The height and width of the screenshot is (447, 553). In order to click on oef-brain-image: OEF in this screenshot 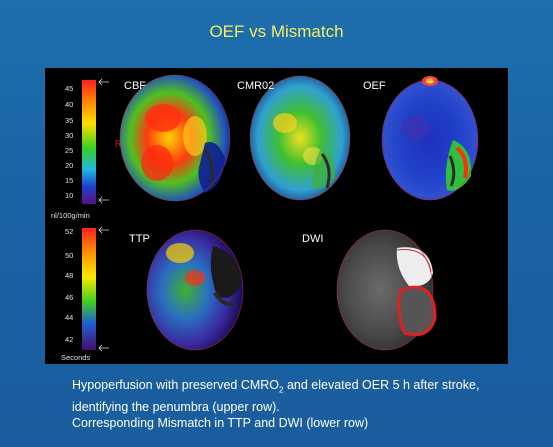, I will do `click(421, 138)`.